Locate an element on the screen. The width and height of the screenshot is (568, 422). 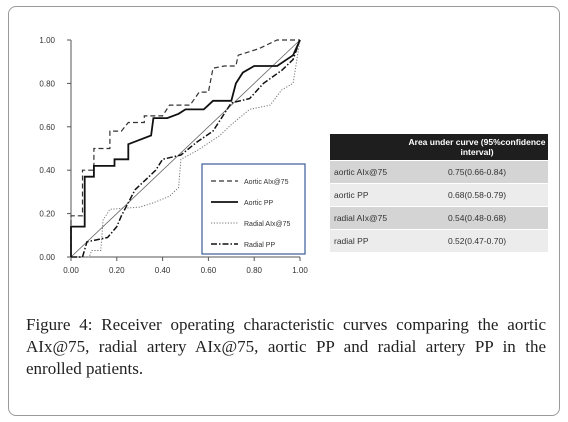
auc-row-label: aortic AIx@75 is located at coordinates (368, 172).